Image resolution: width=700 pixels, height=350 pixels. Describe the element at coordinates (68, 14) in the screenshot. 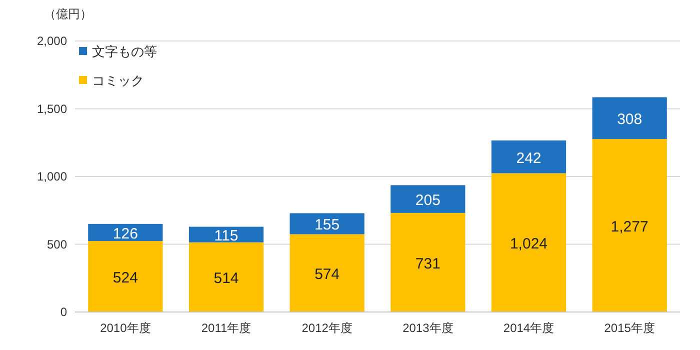

I see `y-axis-title: （億円）` at that location.